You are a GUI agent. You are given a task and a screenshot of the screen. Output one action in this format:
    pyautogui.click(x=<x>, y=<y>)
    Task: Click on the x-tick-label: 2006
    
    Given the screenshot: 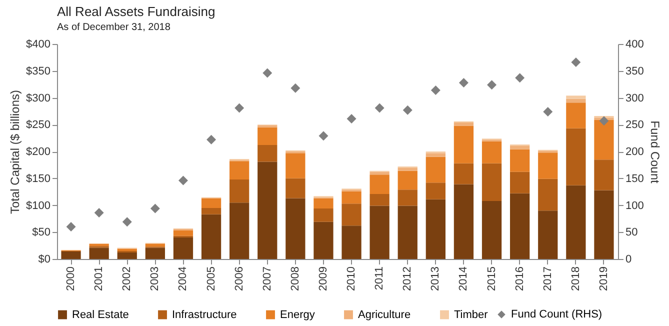 What is the action you would take?
    pyautogui.click(x=239, y=278)
    